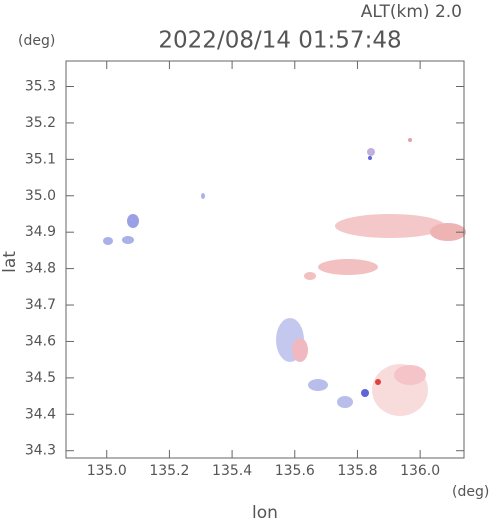 This screenshot has width=491, height=521. I want to click on y-tick-label: 35.1, so click(40, 159).